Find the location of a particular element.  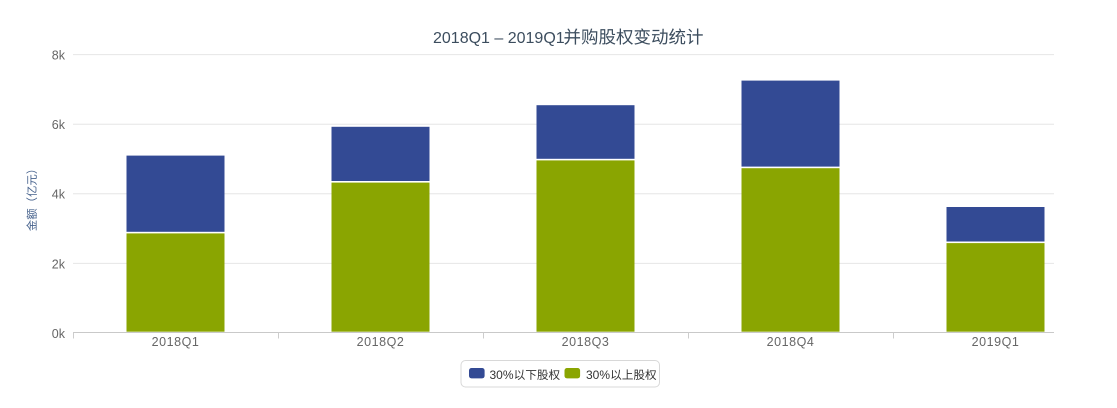

svg-text: 2018Q2 is located at coordinates (381, 342).